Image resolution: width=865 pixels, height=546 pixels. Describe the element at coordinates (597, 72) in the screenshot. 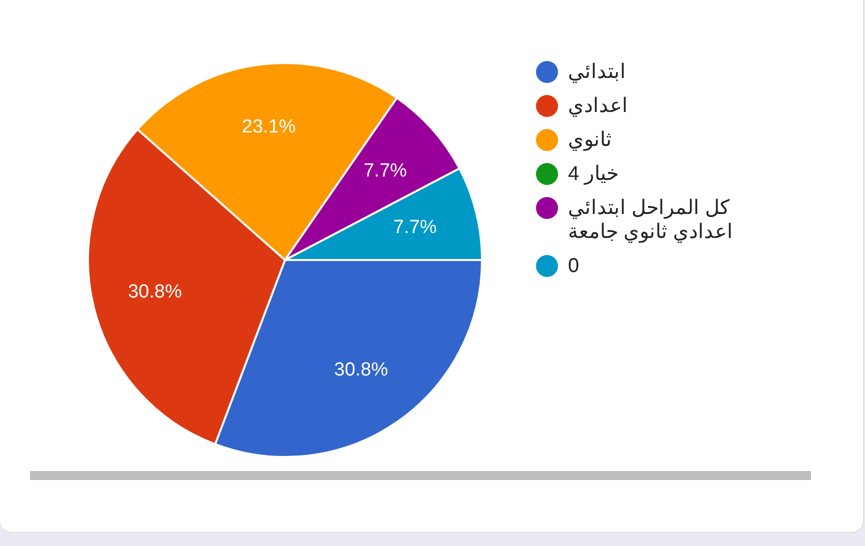

I see `legend-label: ابتدائي` at that location.